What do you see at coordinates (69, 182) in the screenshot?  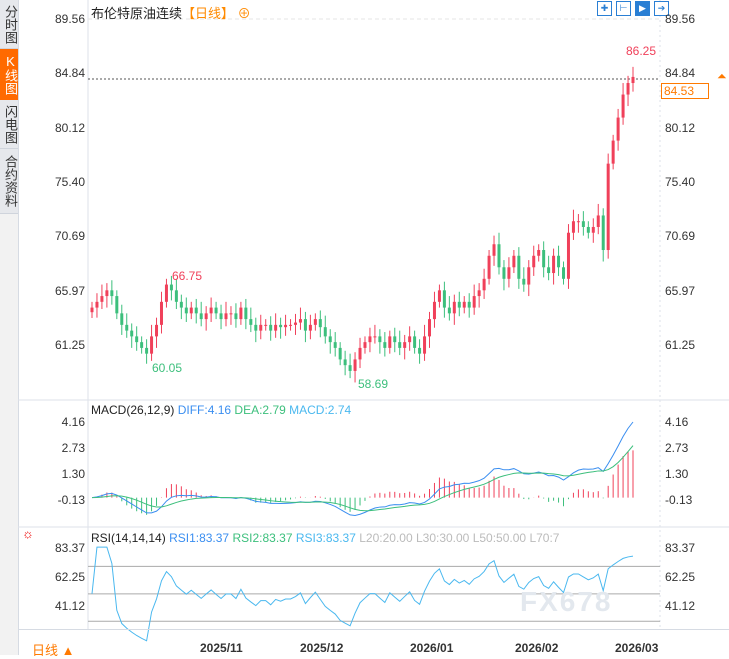 I see `price-tick-left: 75.40` at bounding box center [69, 182].